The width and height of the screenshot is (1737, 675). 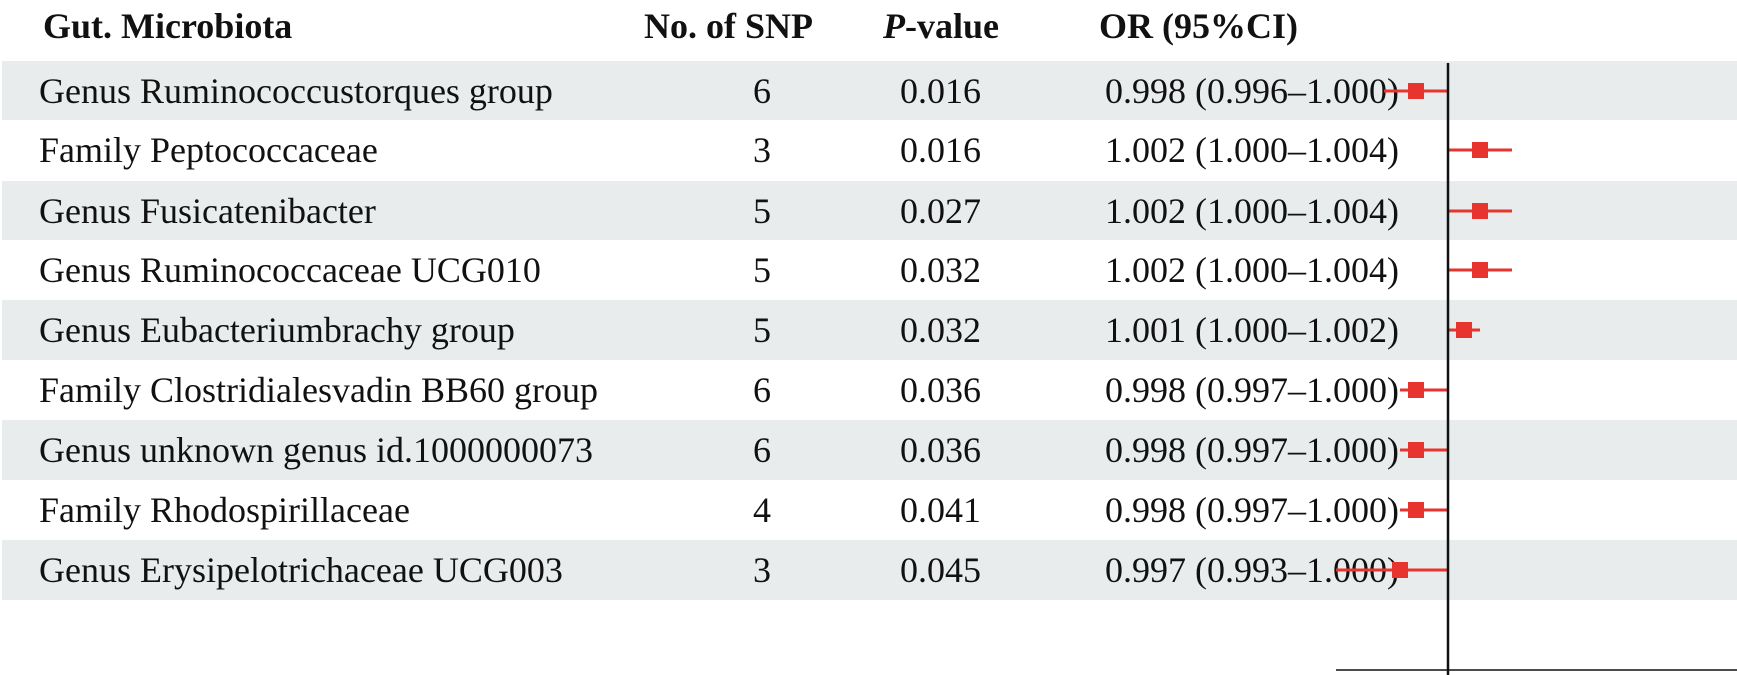 What do you see at coordinates (940, 510) in the screenshot?
I see `row-p-value: 0.041` at bounding box center [940, 510].